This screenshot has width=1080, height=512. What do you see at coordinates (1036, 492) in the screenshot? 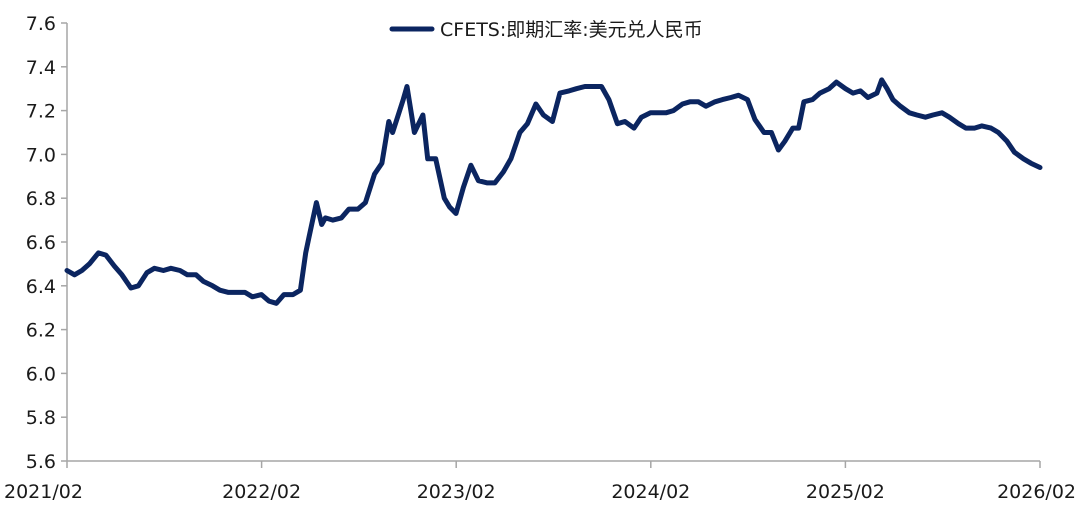
I see `x-tick-label: 2026/02` at bounding box center [1036, 492].